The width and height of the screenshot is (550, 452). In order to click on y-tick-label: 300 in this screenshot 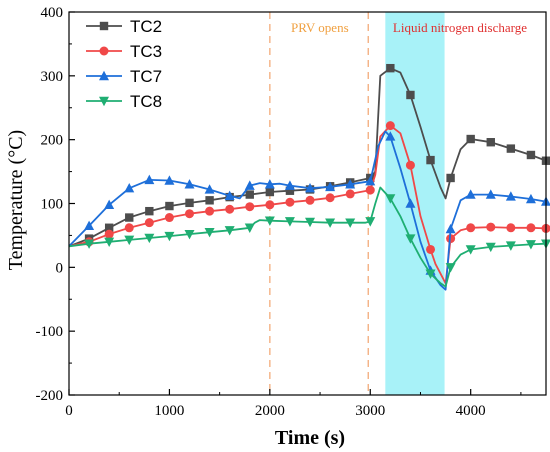, I will do `click(52, 77)`.